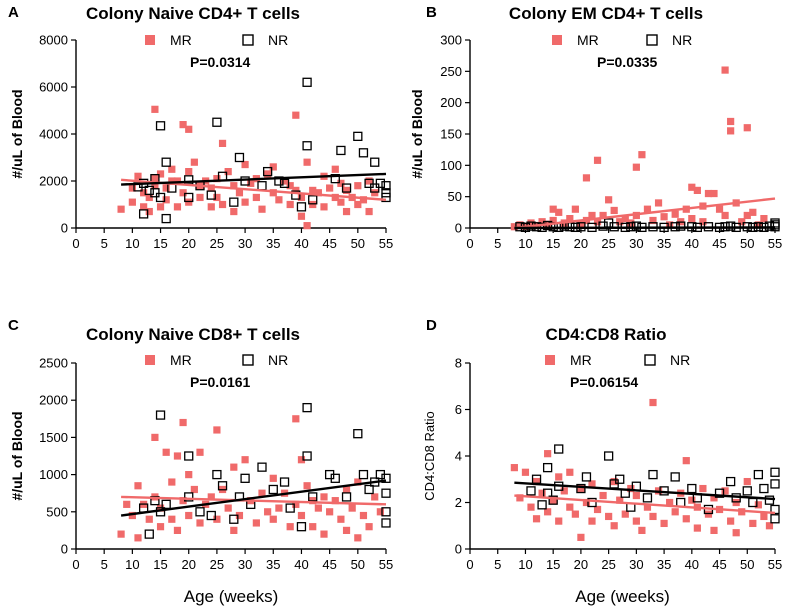 This screenshot has height=611, width=785. I want to click on chart-title: Colony Naive CD4+ T cells, so click(193, 13).